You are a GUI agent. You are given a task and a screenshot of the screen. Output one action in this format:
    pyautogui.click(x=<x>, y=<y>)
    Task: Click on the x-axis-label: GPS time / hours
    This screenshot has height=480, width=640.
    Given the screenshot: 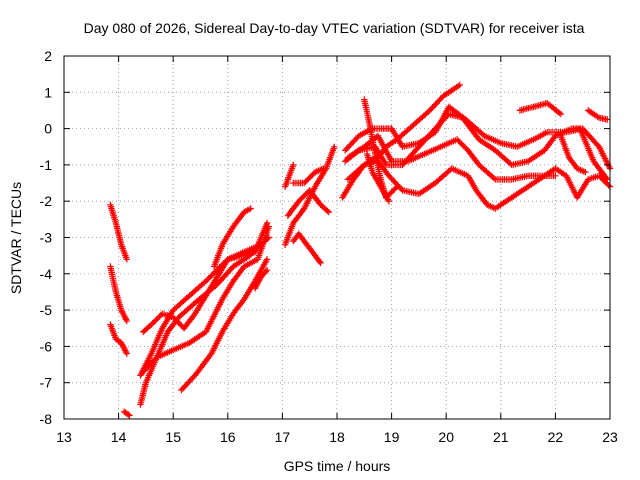 What is the action you would take?
    pyautogui.click(x=337, y=466)
    